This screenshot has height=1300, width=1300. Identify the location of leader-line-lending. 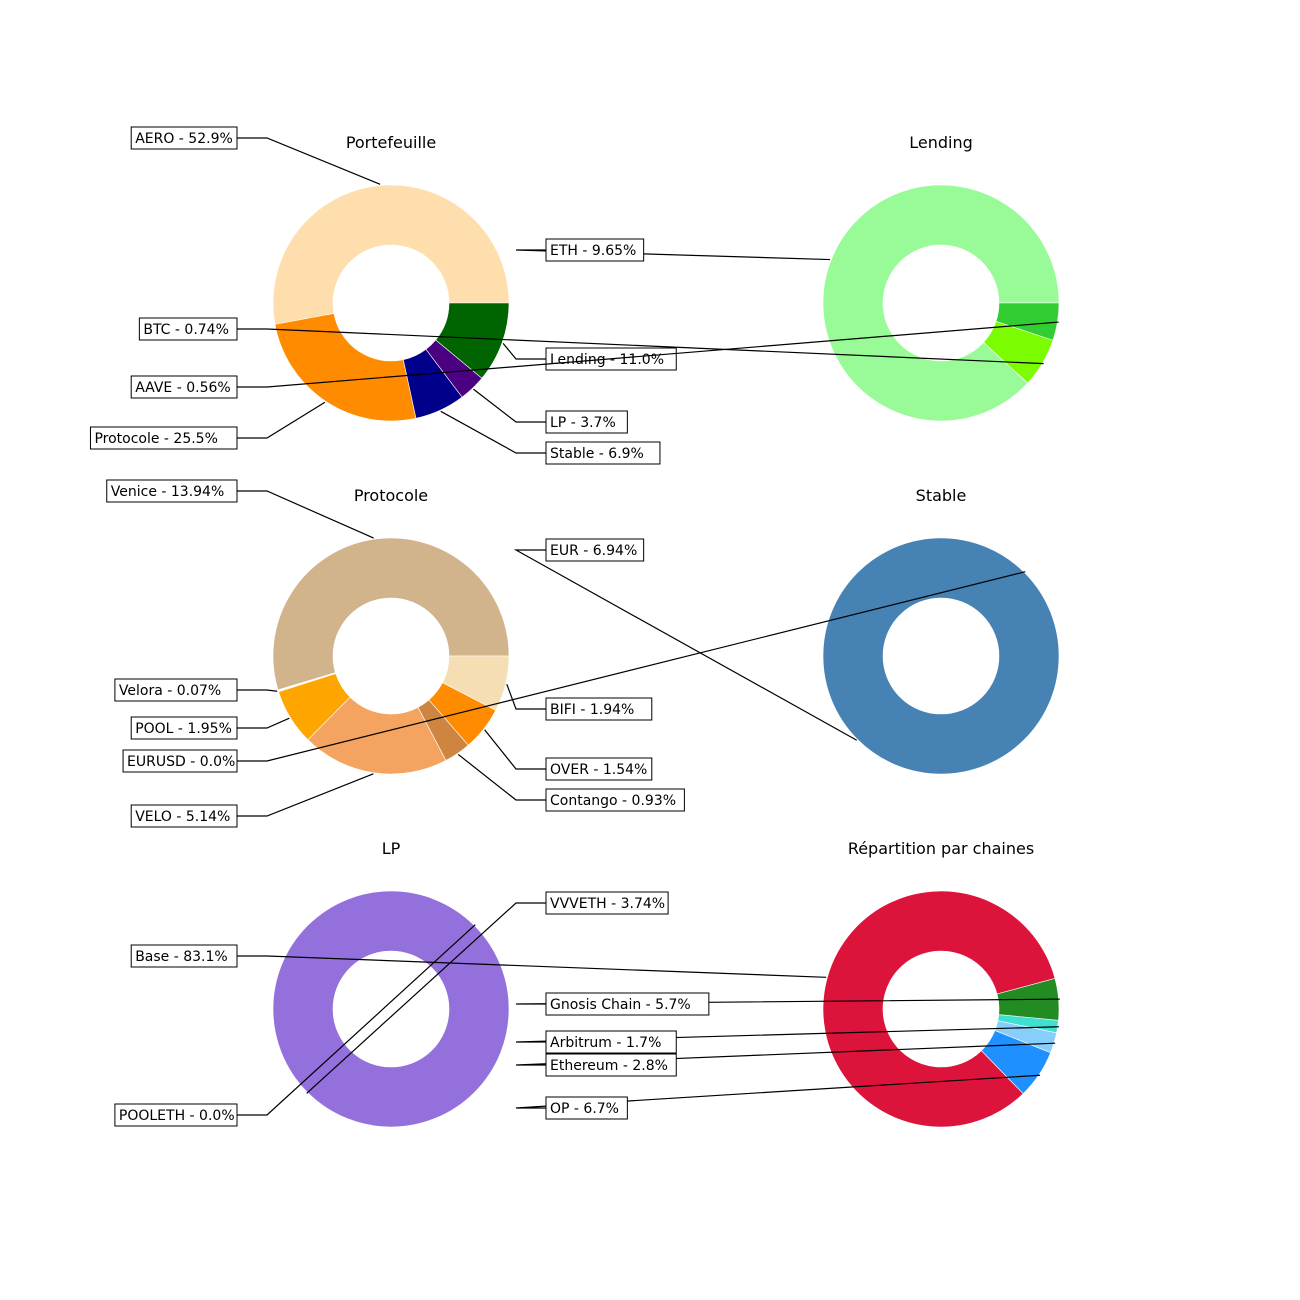
(524, 351).